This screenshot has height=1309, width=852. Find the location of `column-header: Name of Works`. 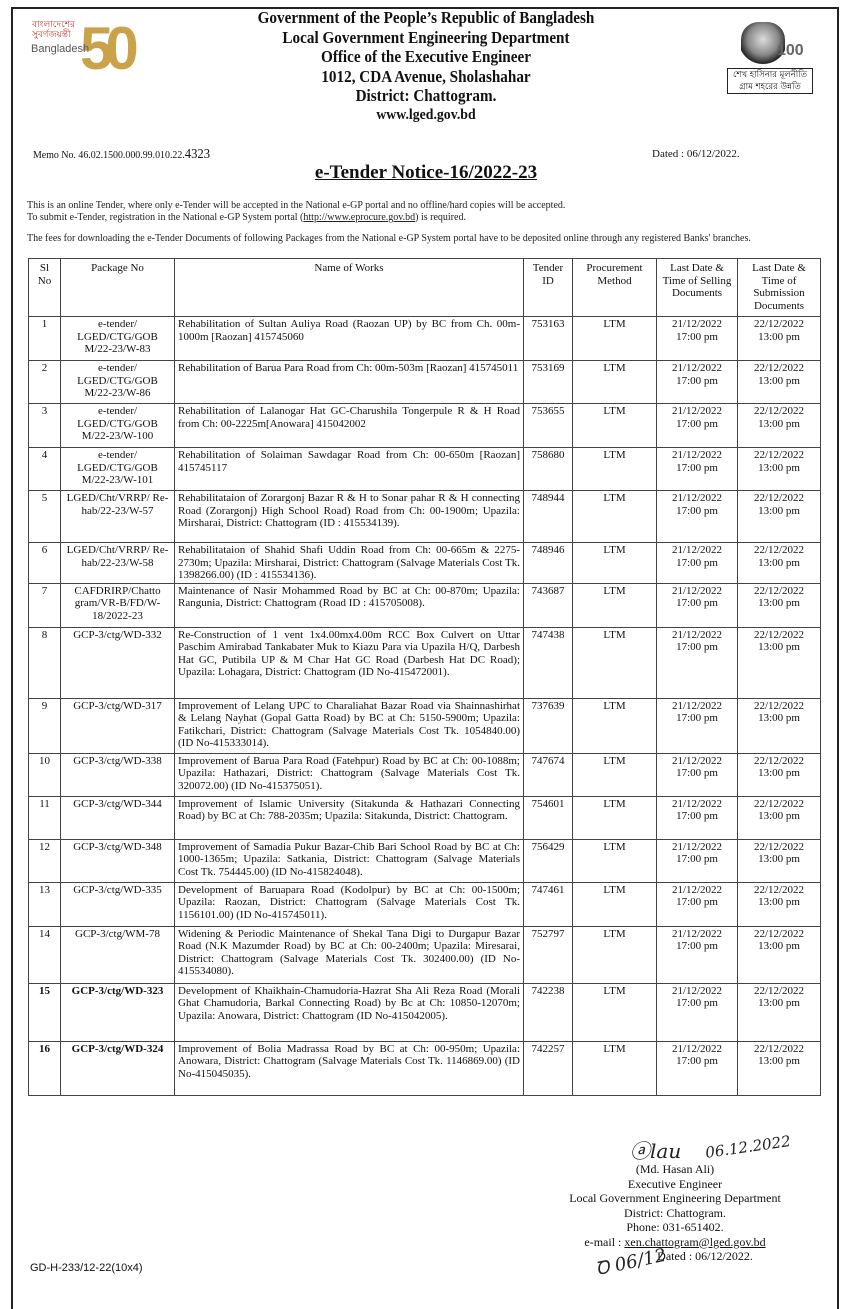

column-header: Name of Works is located at coordinates (349, 287).